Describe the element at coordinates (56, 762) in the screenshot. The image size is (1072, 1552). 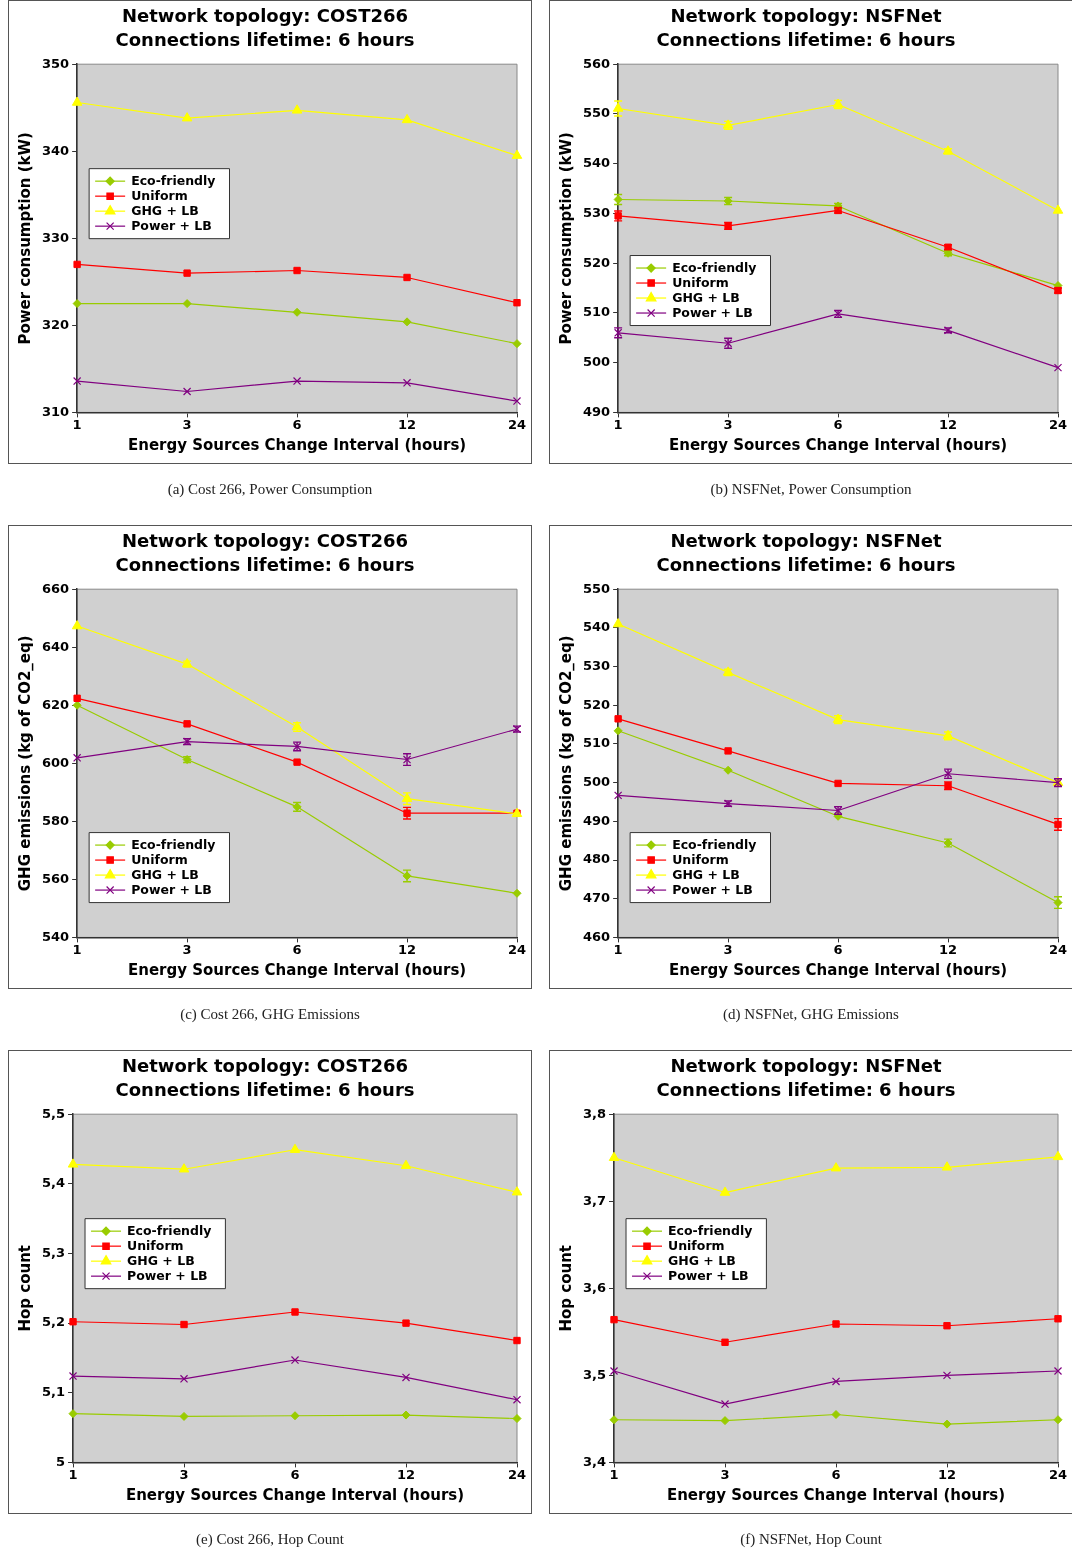
I see `y-tick-label: 600` at that location.